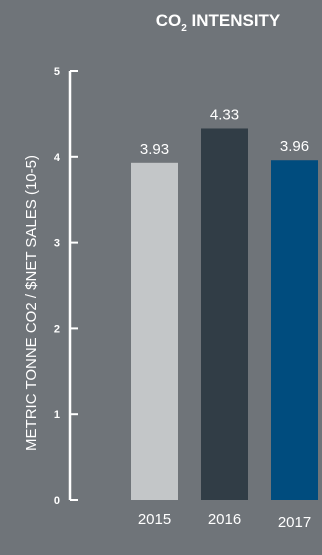 This screenshot has height=555, width=322. I want to click on data-label-2015: 3.93, so click(154, 149).